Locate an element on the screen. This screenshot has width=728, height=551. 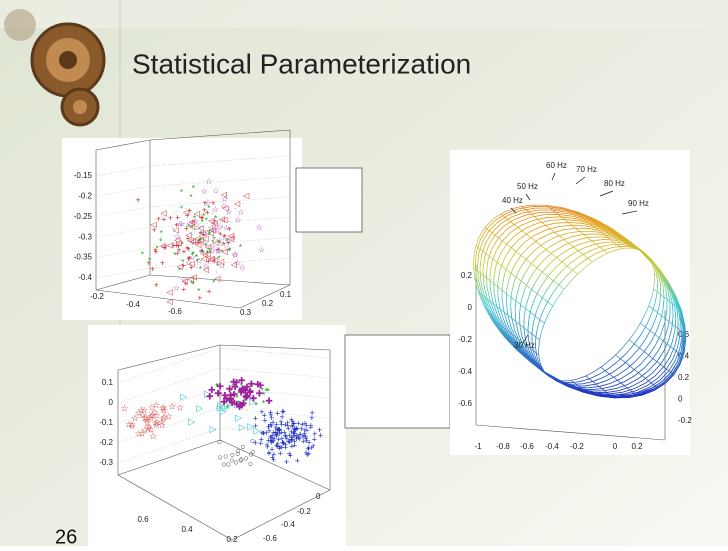
scatter-point: ○ is located at coordinates (238, 450).